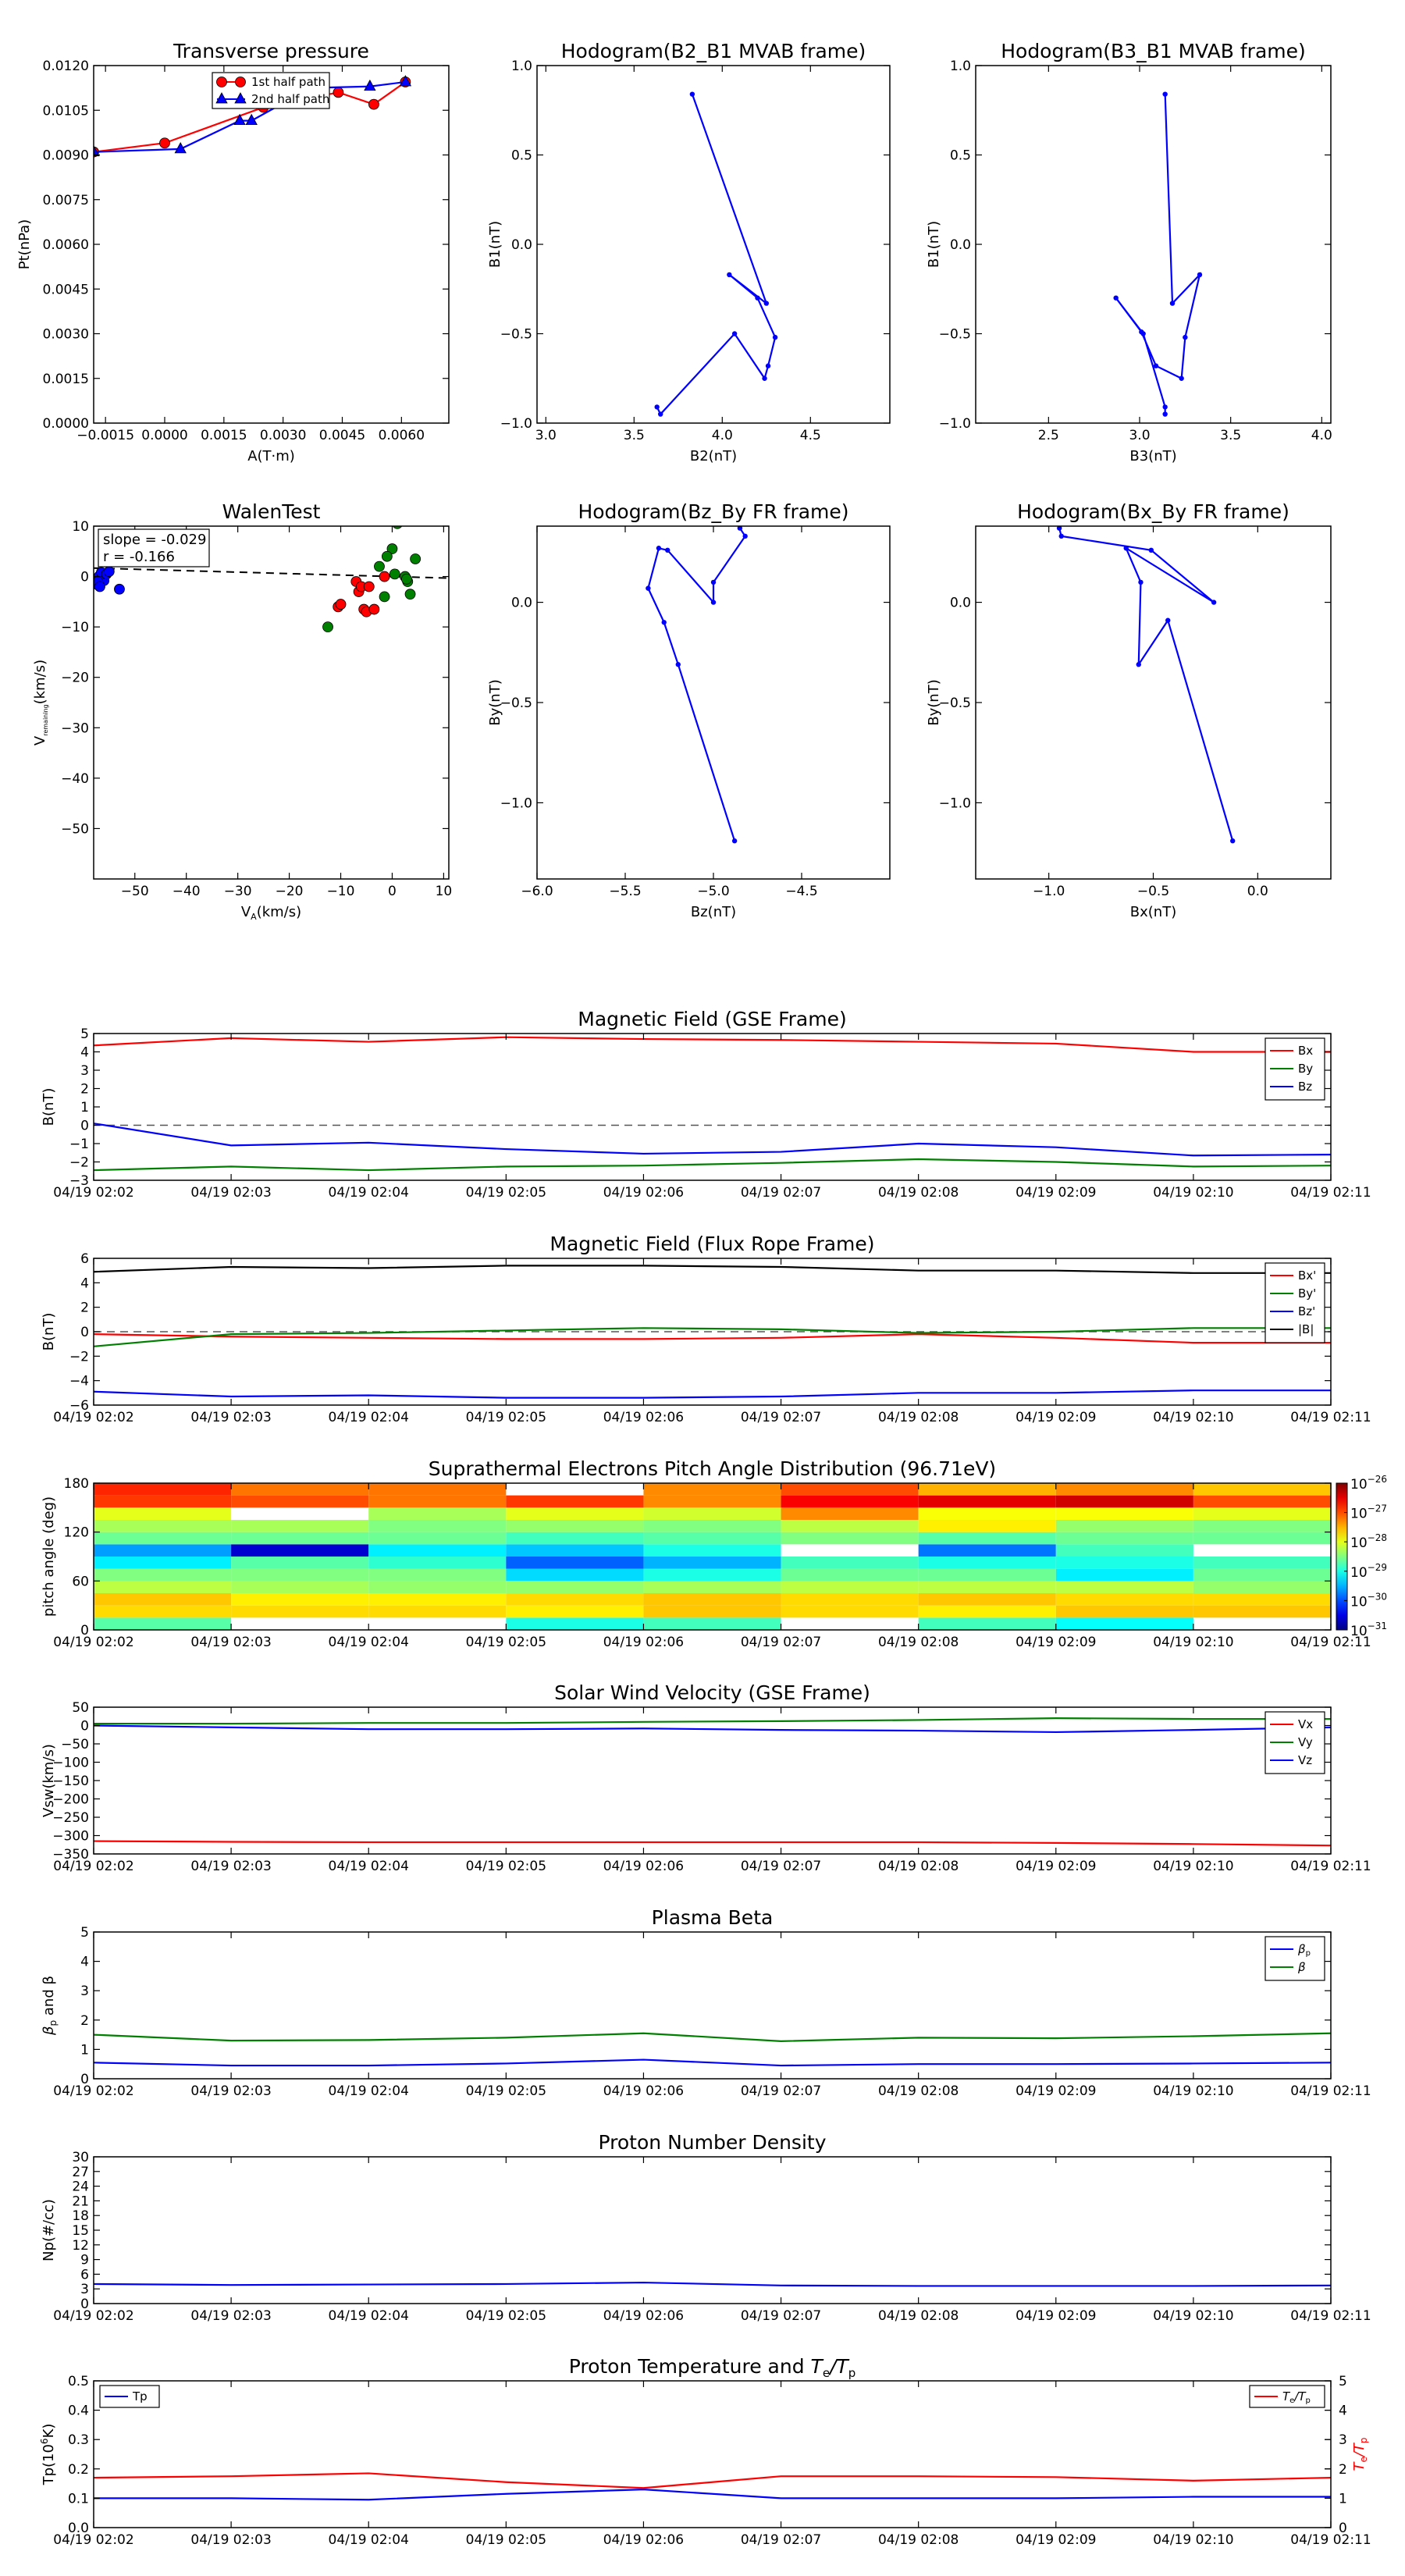 This screenshot has height=2576, width=1405. Describe the element at coordinates (1153, 51) in the screenshot. I see `chart-title: Hodogram(B3_B1 MVAB frame)` at that location.